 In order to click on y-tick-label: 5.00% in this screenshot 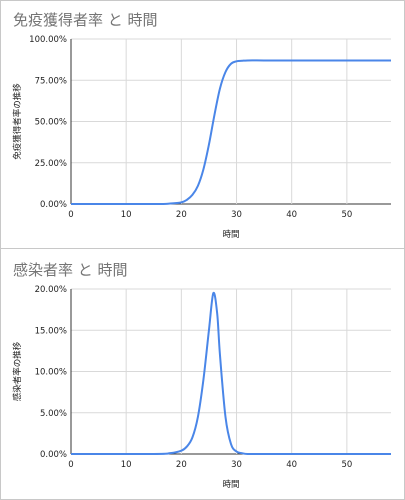, I will do `click(53, 414)`.